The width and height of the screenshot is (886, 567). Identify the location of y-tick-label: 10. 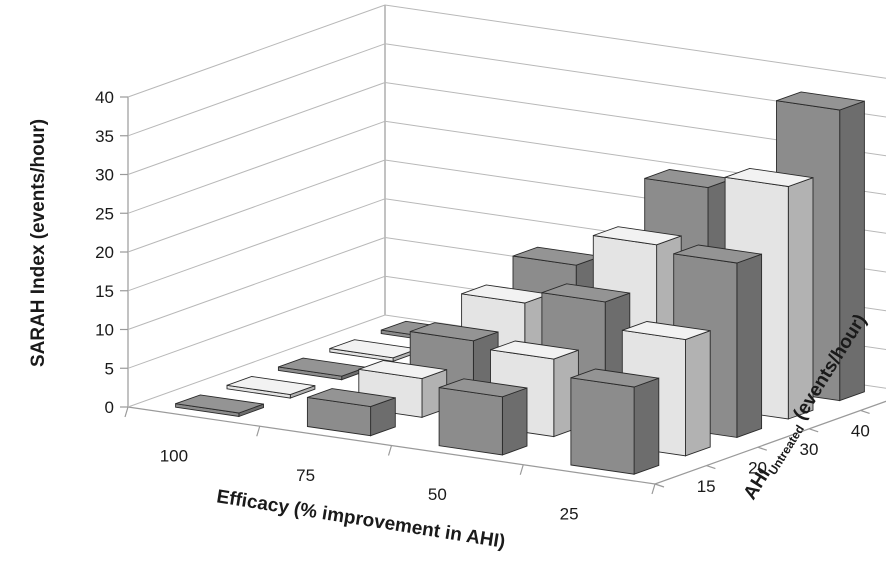
(104, 330).